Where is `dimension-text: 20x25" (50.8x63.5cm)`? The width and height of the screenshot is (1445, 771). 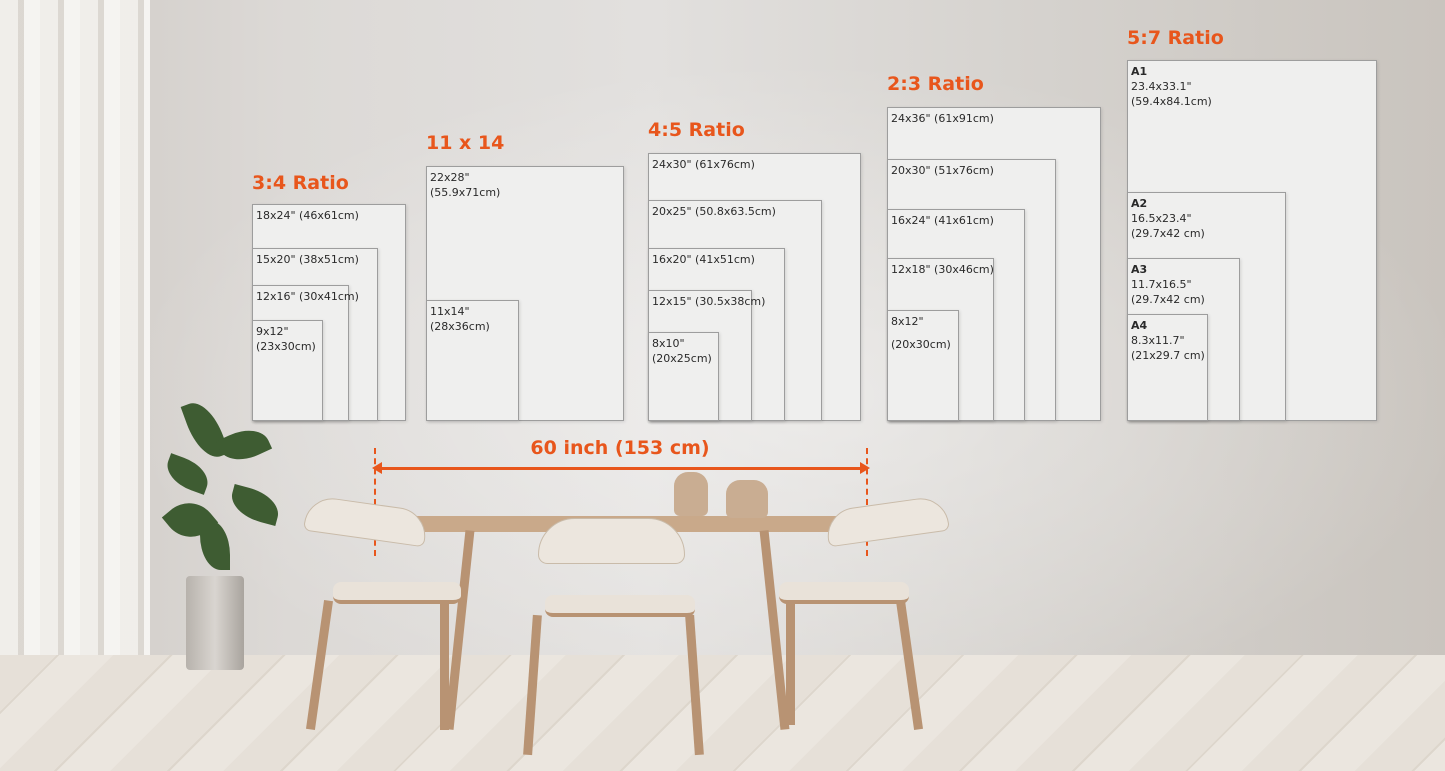 dimension-text: 20x25" (50.8x63.5cm) is located at coordinates (714, 211).